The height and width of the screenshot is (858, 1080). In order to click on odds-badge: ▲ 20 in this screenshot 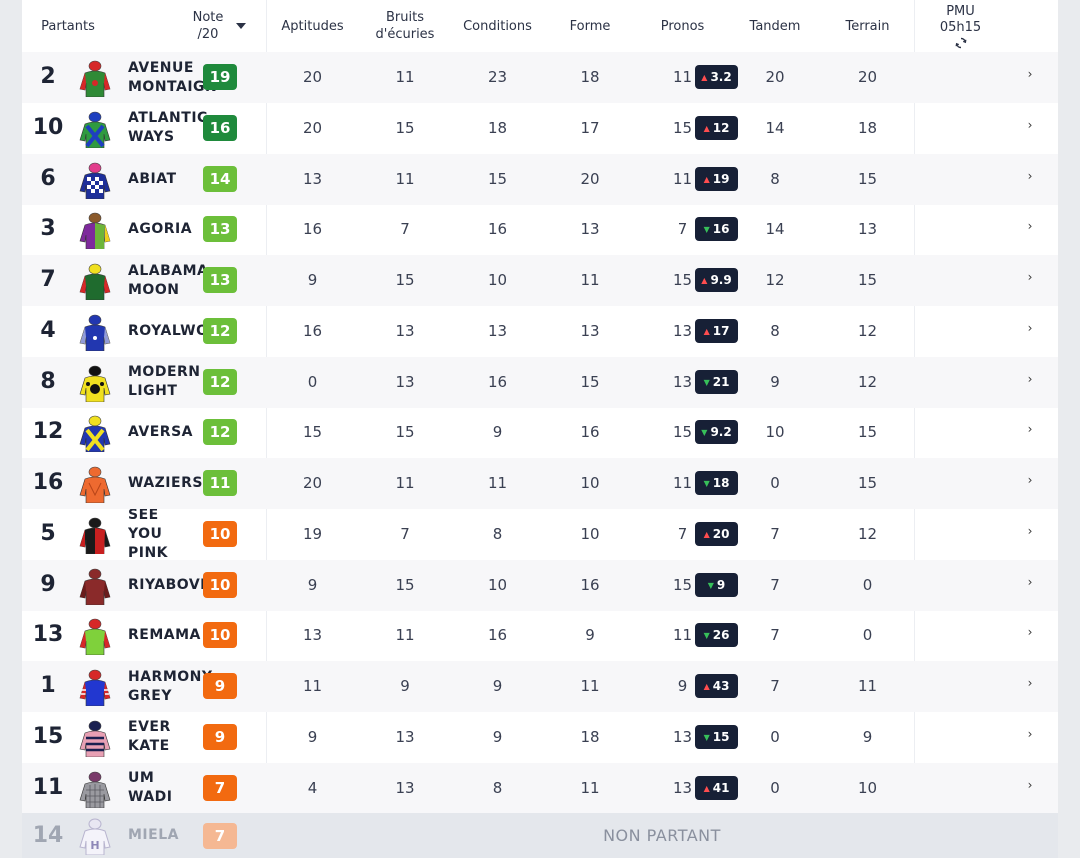, I will do `click(716, 533)`.